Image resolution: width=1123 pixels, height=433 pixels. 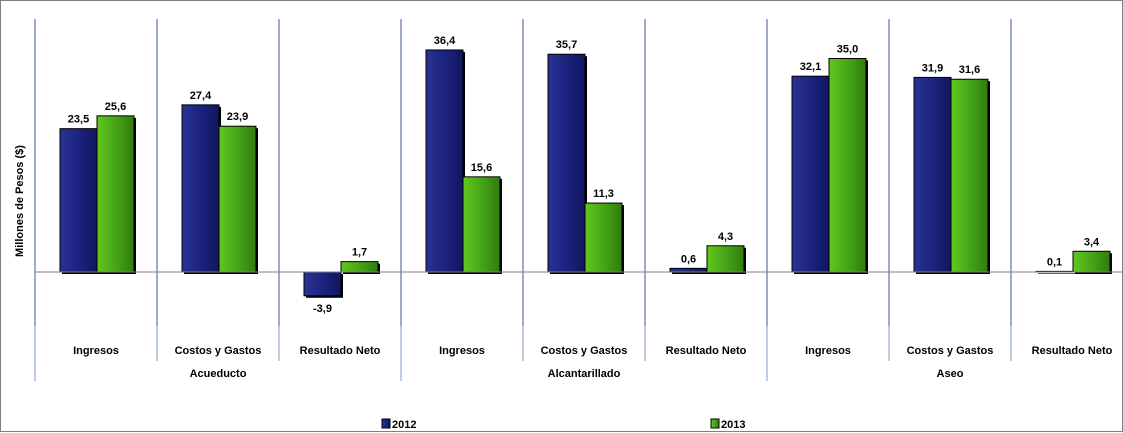 What do you see at coordinates (404, 425) in the screenshot?
I see `legend-label-2012: 2012` at bounding box center [404, 425].